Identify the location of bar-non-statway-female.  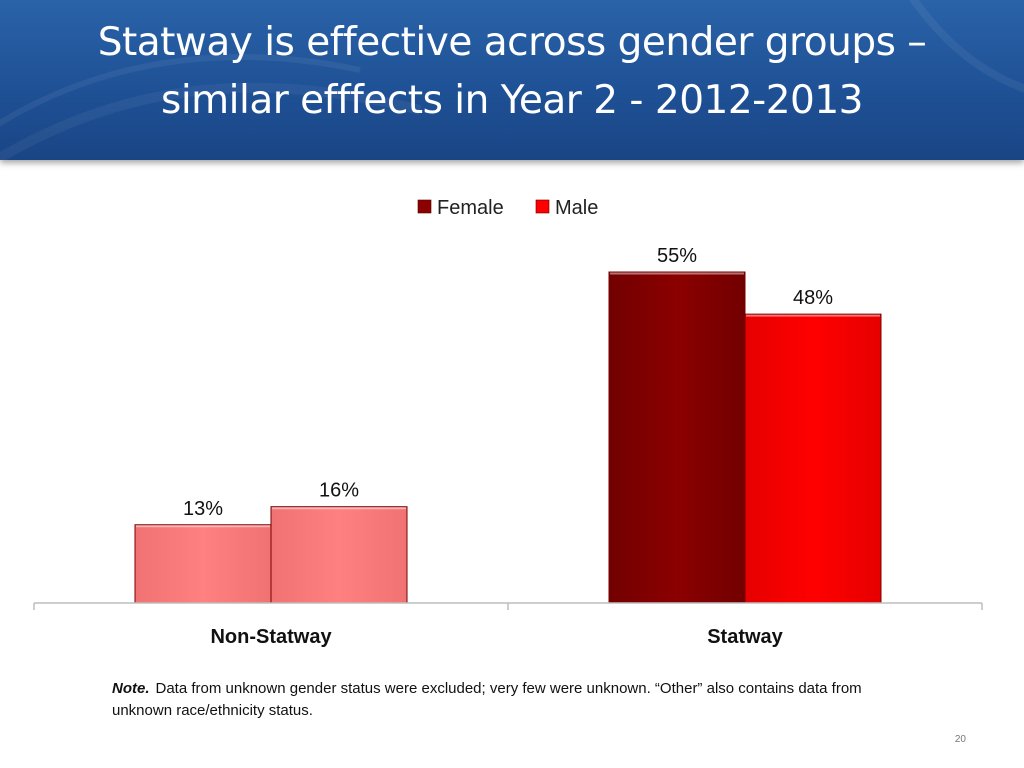
(203, 564).